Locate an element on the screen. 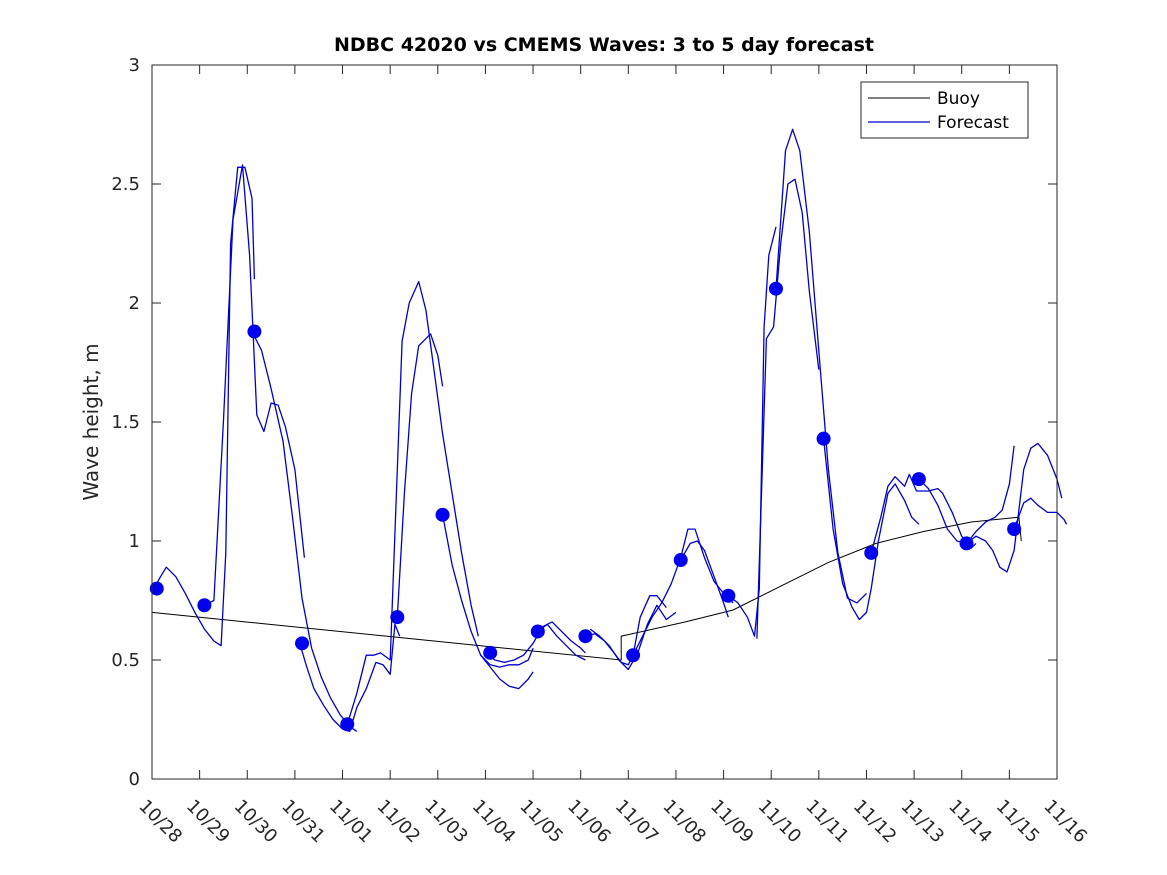 Image resolution: width=1167 pixels, height=875 pixels. legend: Buoy Forecast is located at coordinates (944, 110).